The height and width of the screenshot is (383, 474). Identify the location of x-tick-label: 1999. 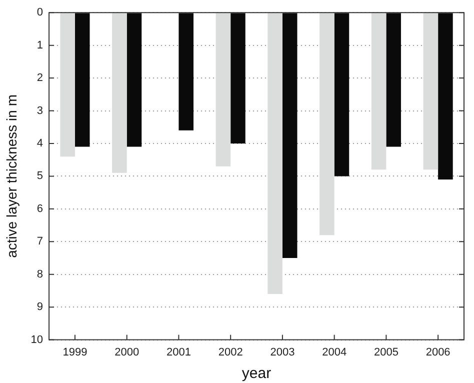
(75, 352).